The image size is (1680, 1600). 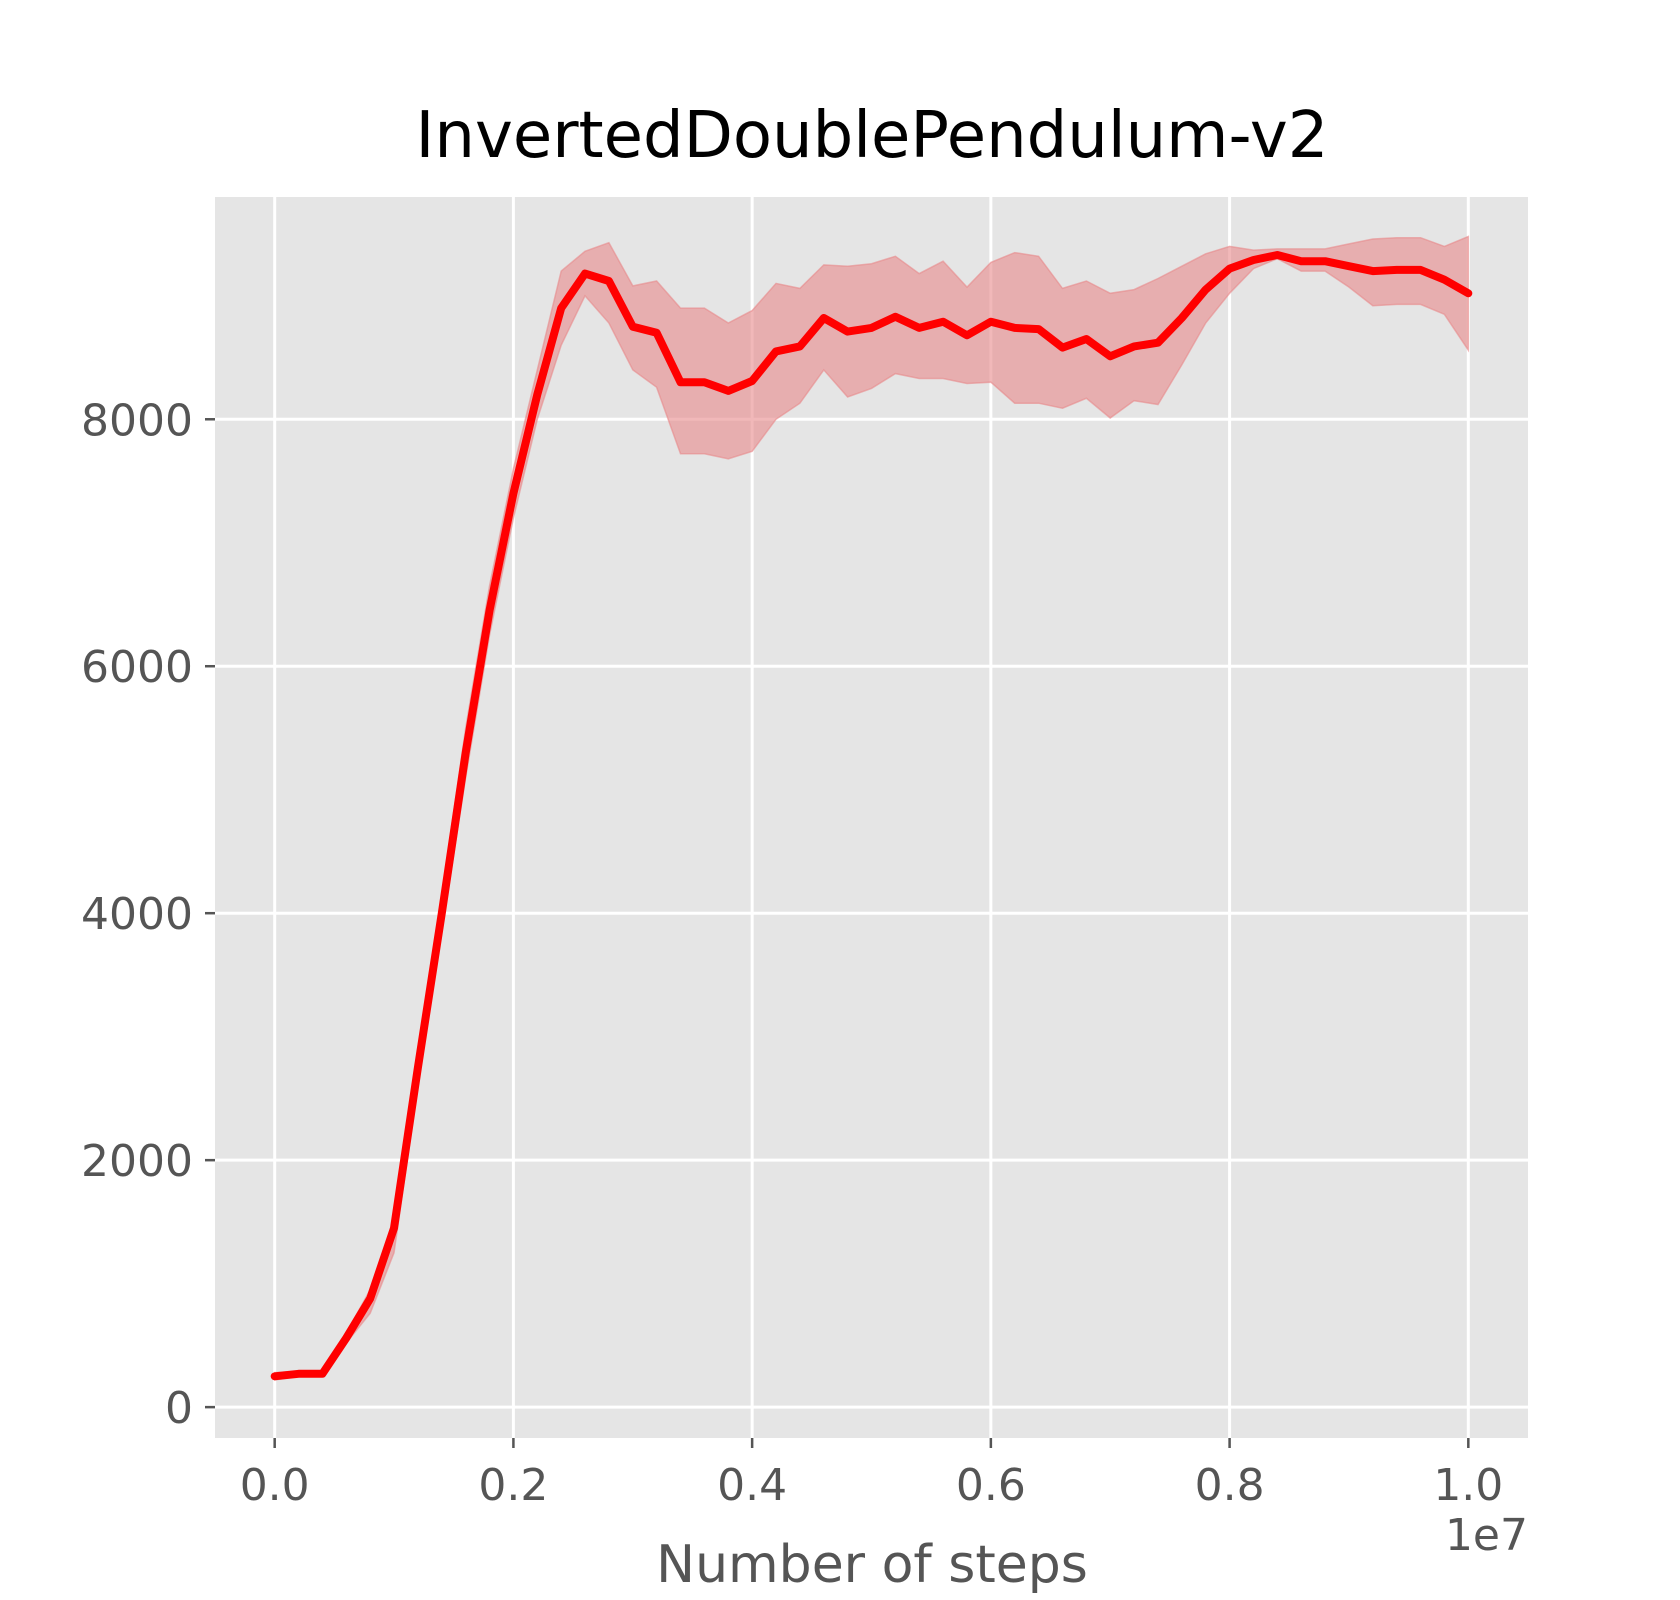 I want to click on y-tick-label: 8000, so click(x=137, y=420).